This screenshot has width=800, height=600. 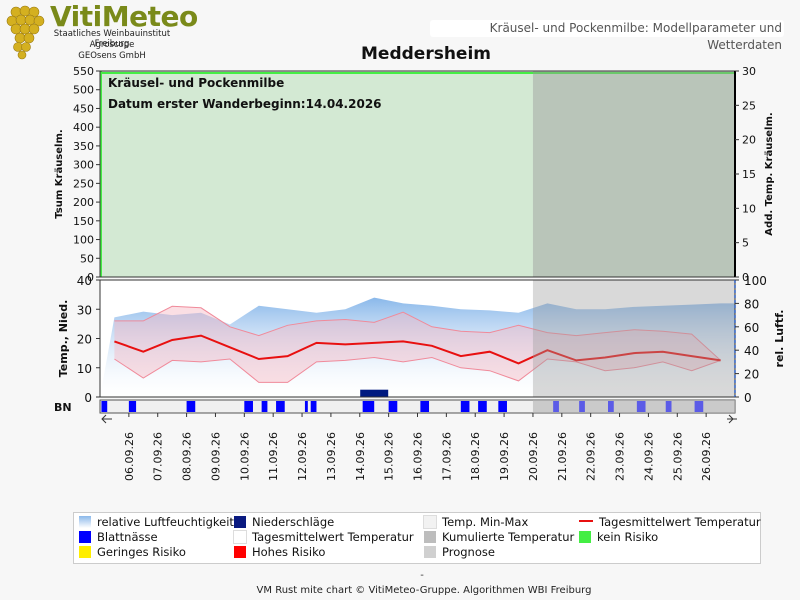 What do you see at coordinates (293, 522) in the screenshot?
I see `legend-label: Niederschläge` at bounding box center [293, 522].